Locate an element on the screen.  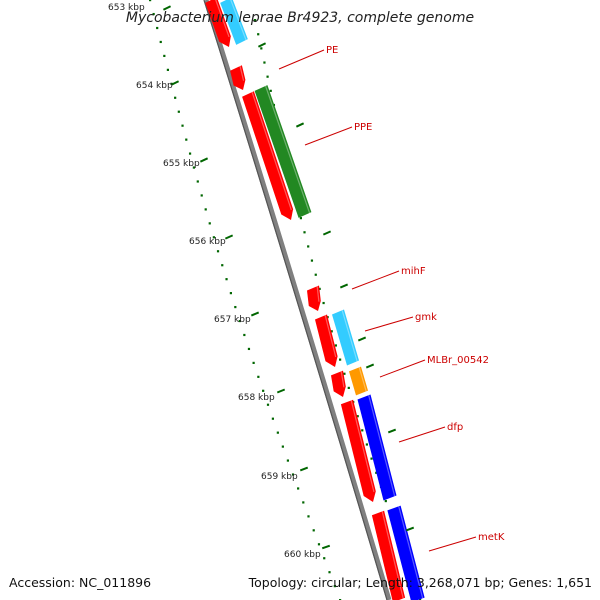
tick-label-659: 659 kbp is located at coordinates (279, 477).